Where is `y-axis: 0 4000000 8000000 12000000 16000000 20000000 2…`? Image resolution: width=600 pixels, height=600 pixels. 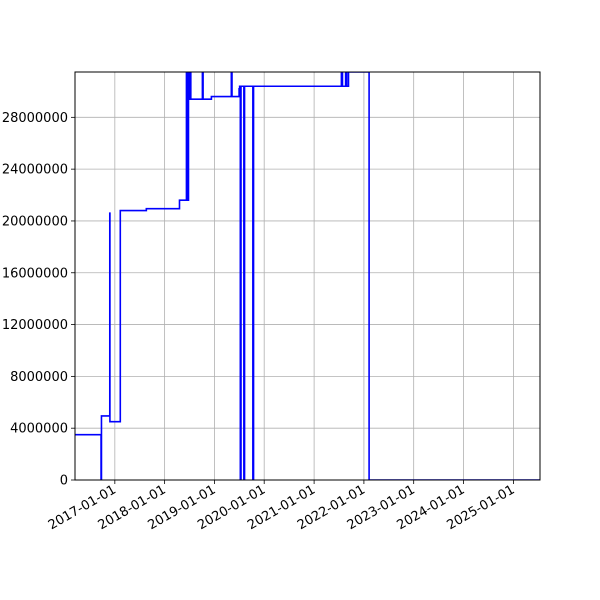
y-axis: 0 4000000 8000000 12000000 16000000 20000000 2… is located at coordinates (38, 300).